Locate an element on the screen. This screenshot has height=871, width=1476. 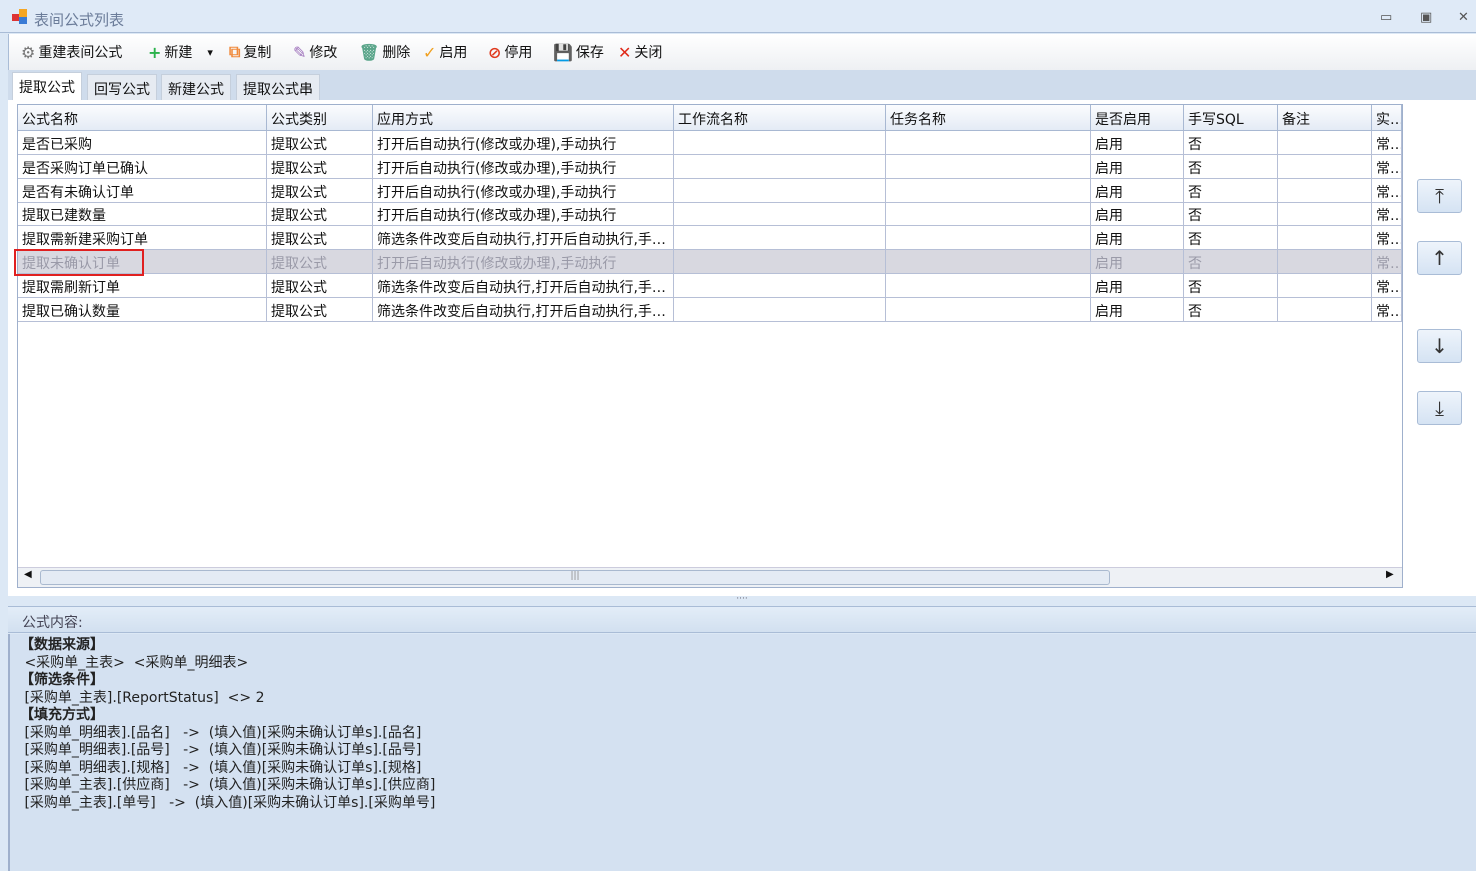
title-bar: 表间公式列表 ▭ ▣ ✕ is located at coordinates (738, 16).